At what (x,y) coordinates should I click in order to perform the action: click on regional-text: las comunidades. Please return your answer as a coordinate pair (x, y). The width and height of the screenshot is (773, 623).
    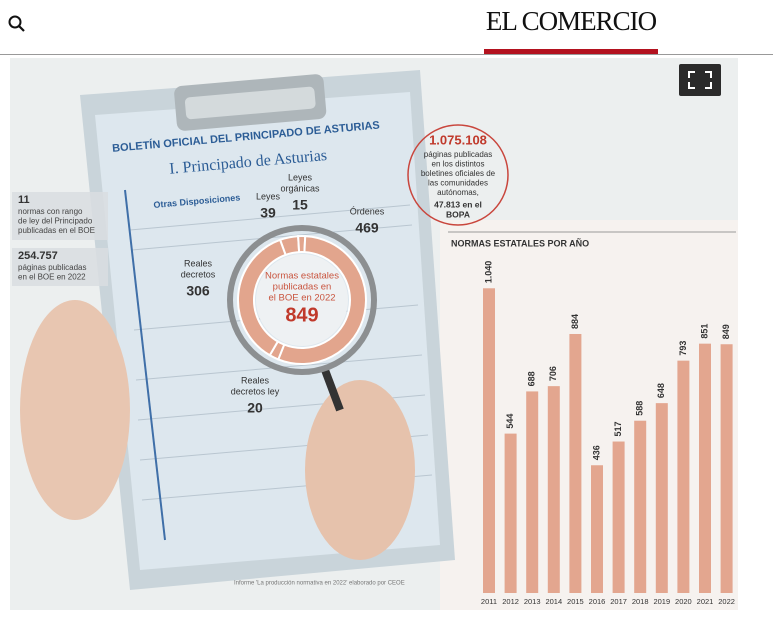
    Looking at the image, I should click on (458, 183).